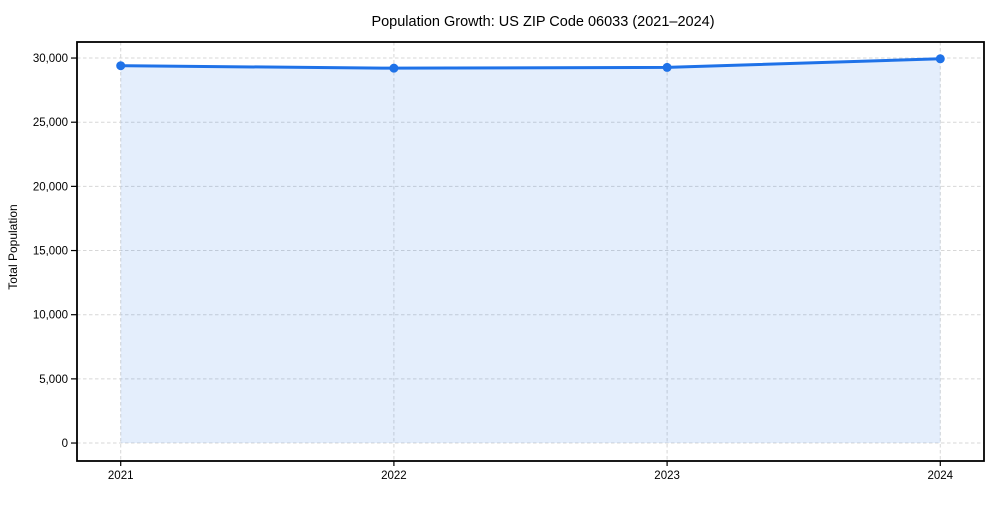 This screenshot has height=505, width=1000. What do you see at coordinates (530, 63) in the screenshot?
I see `trend-line` at bounding box center [530, 63].